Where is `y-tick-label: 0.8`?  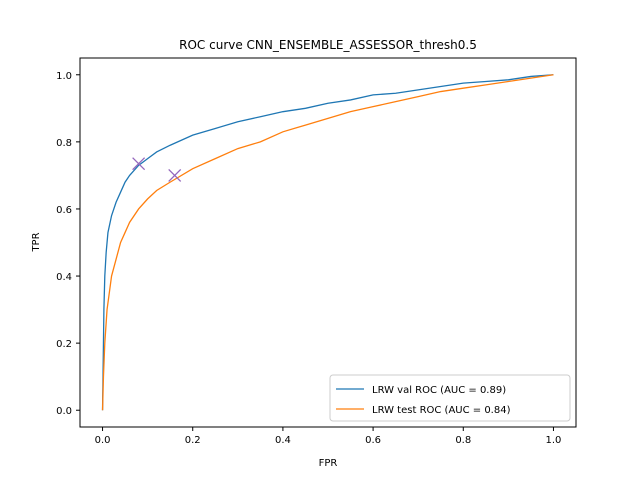 y-tick-label: 0.8 is located at coordinates (64, 143).